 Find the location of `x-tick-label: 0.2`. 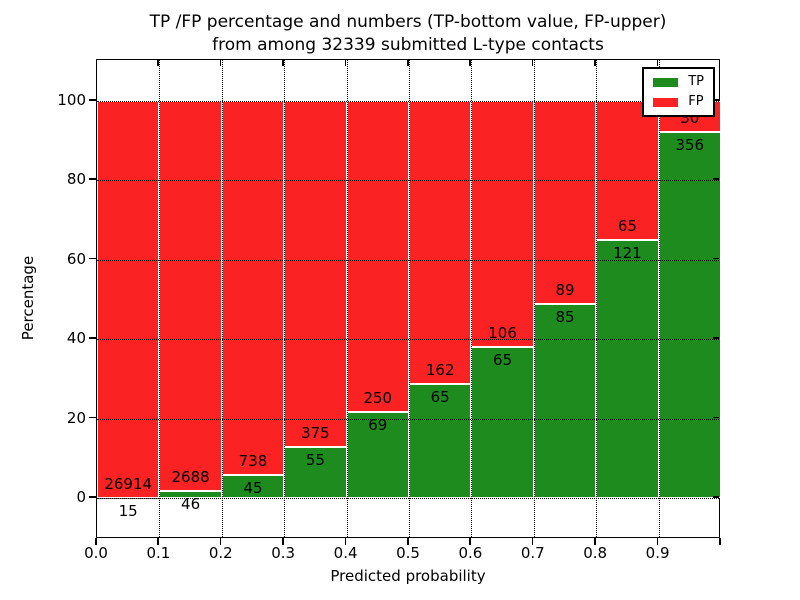

x-tick-label: 0.2 is located at coordinates (220, 553).